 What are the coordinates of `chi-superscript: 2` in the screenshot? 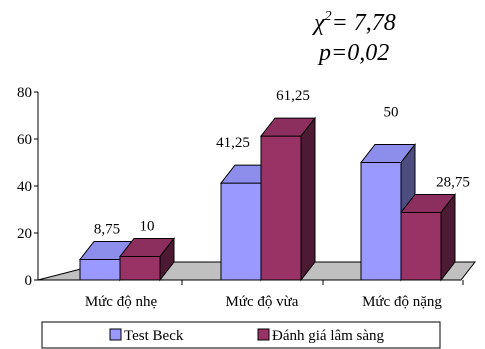 It's located at (328, 16).